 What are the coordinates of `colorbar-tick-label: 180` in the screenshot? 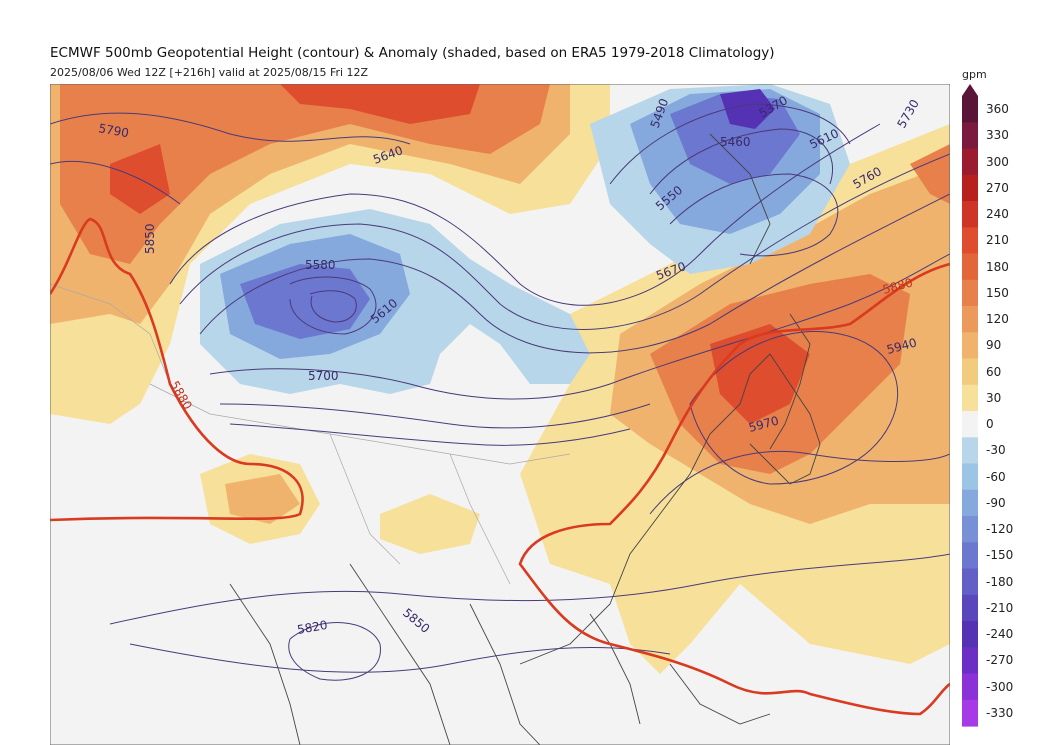 It's located at (997, 266).